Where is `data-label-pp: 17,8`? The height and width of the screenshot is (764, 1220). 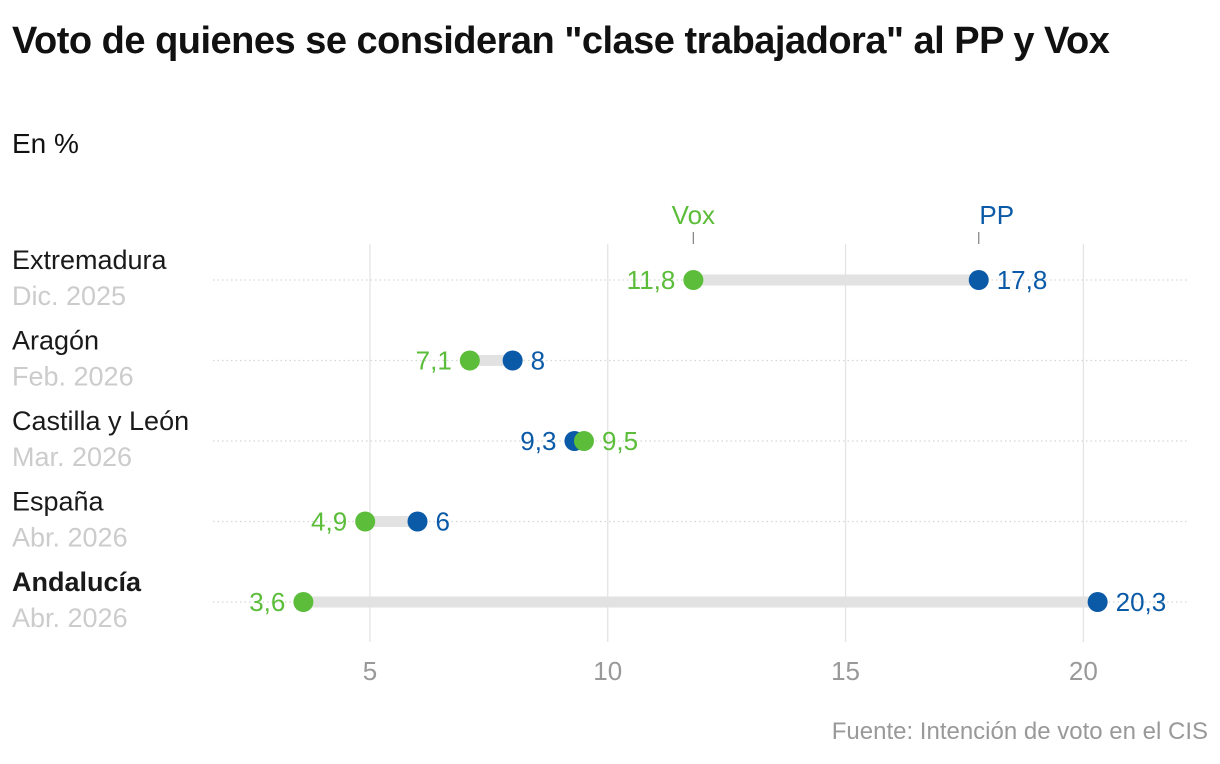
data-label-pp: 17,8 is located at coordinates (1022, 280).